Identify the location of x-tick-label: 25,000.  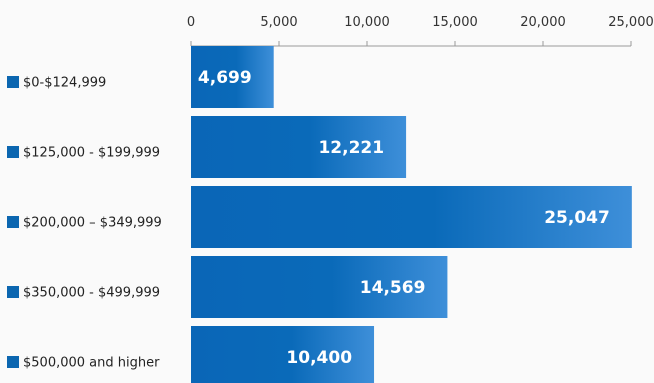
(631, 22).